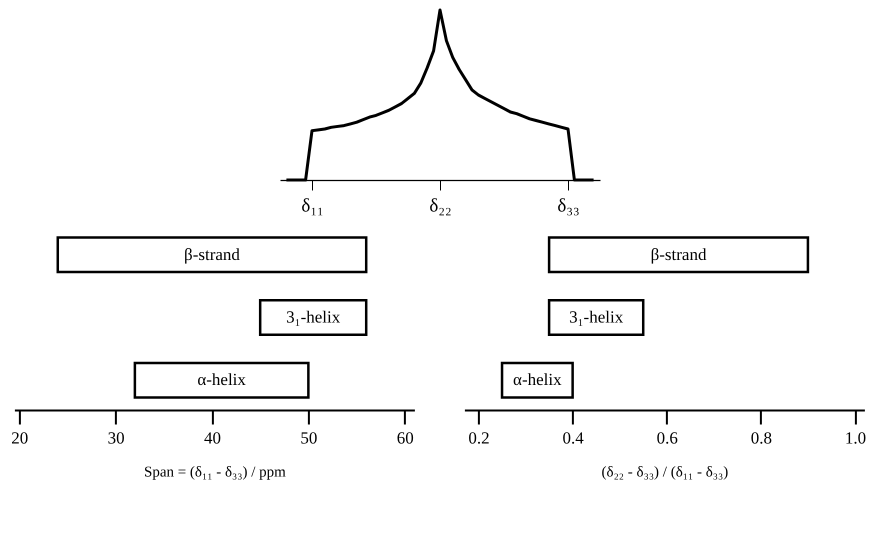  What do you see at coordinates (855, 438) in the screenshot?
I see `x-tick-label: 1.0` at bounding box center [855, 438].